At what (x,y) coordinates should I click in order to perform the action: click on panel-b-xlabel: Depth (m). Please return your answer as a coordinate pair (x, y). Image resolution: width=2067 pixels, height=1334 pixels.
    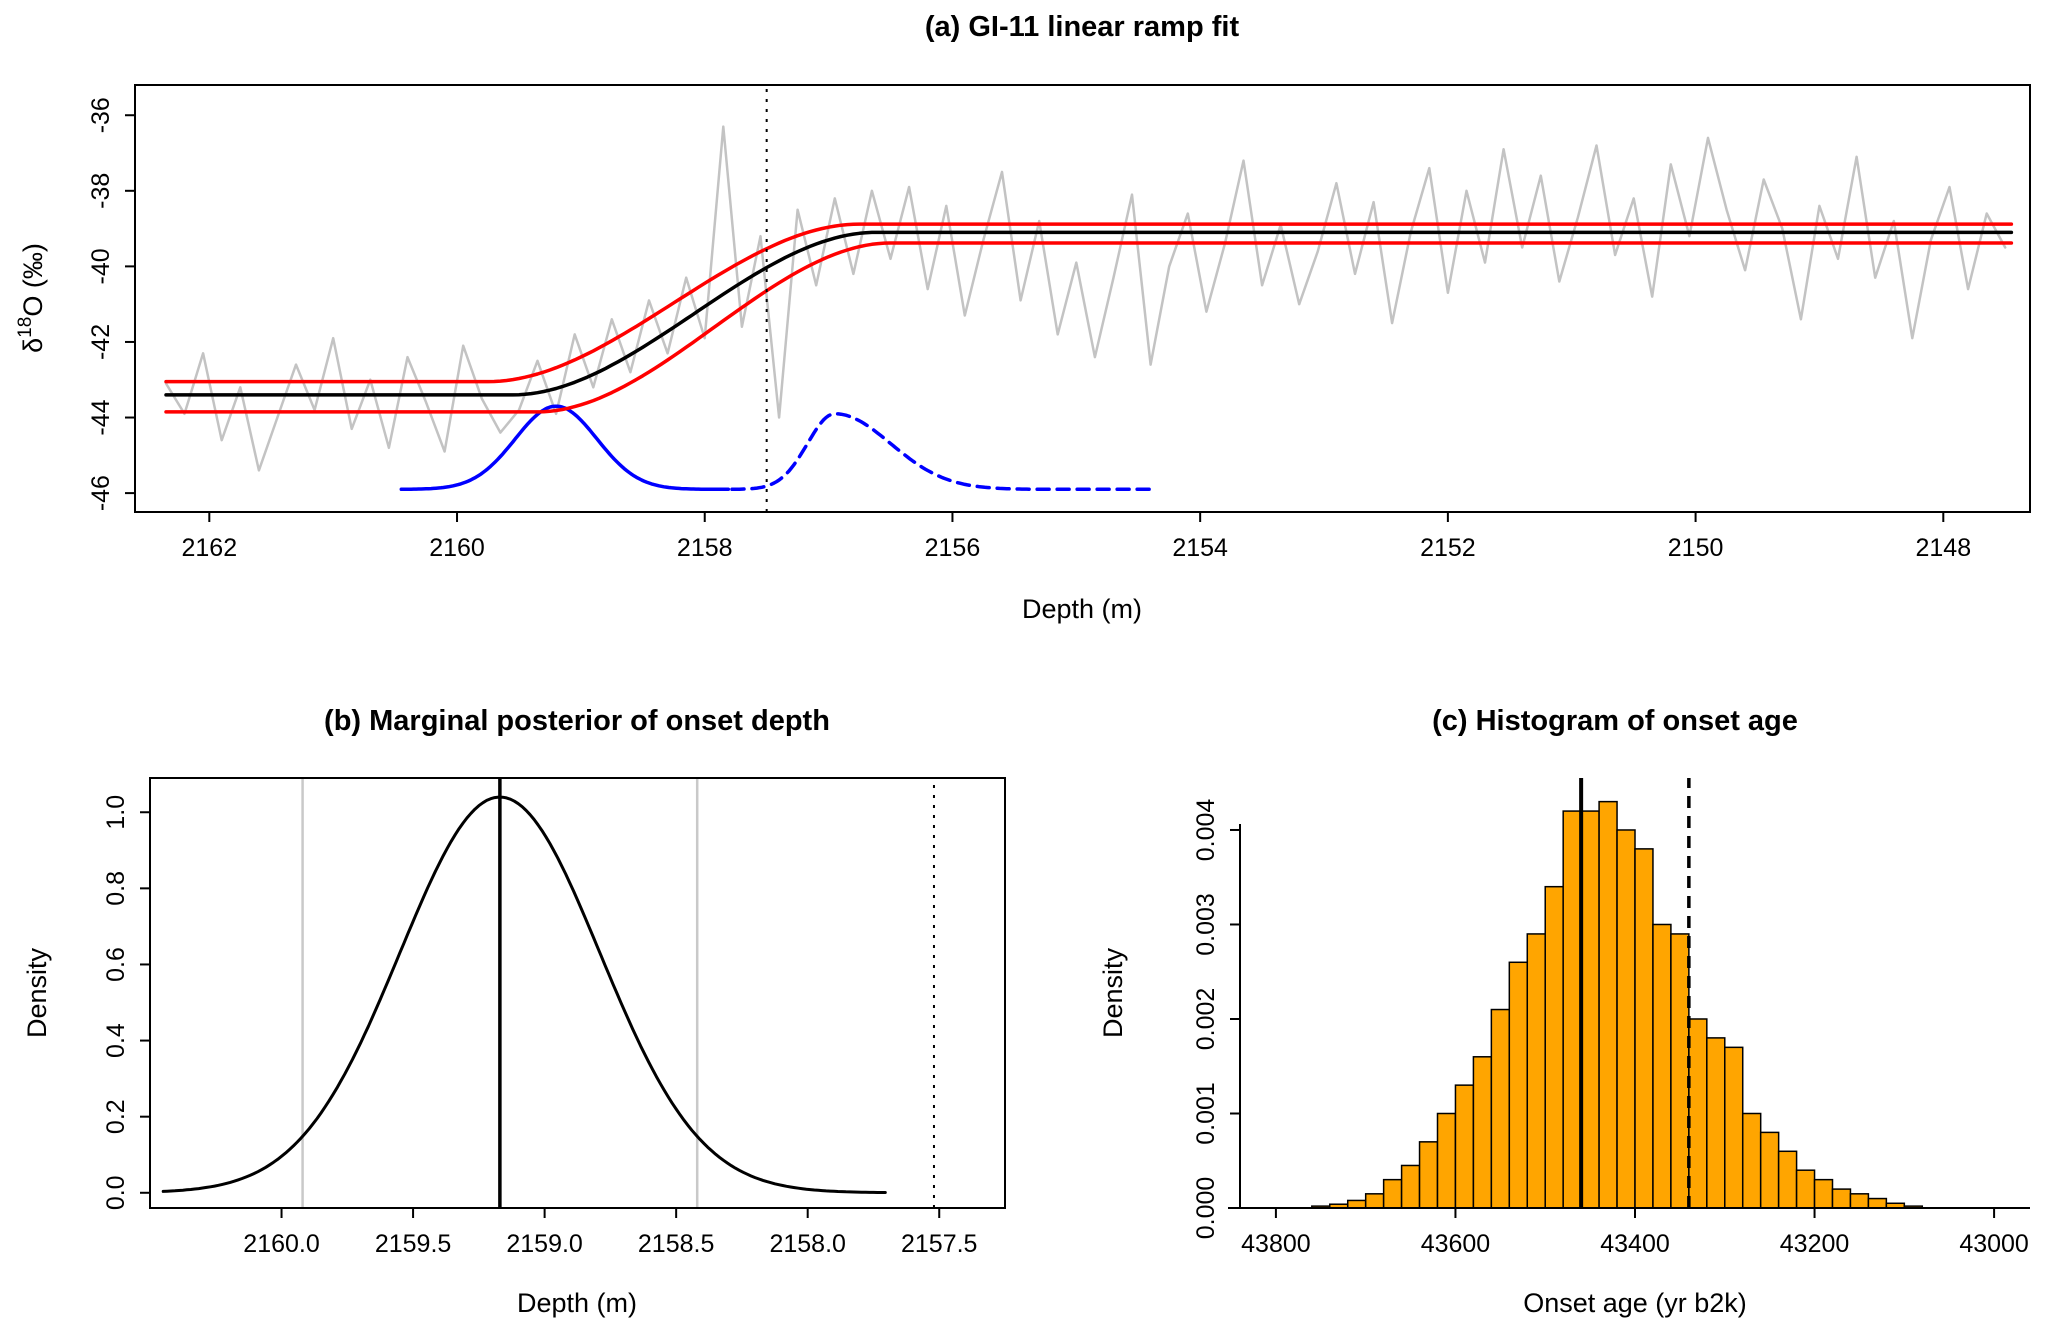
    Looking at the image, I should click on (577, 1303).